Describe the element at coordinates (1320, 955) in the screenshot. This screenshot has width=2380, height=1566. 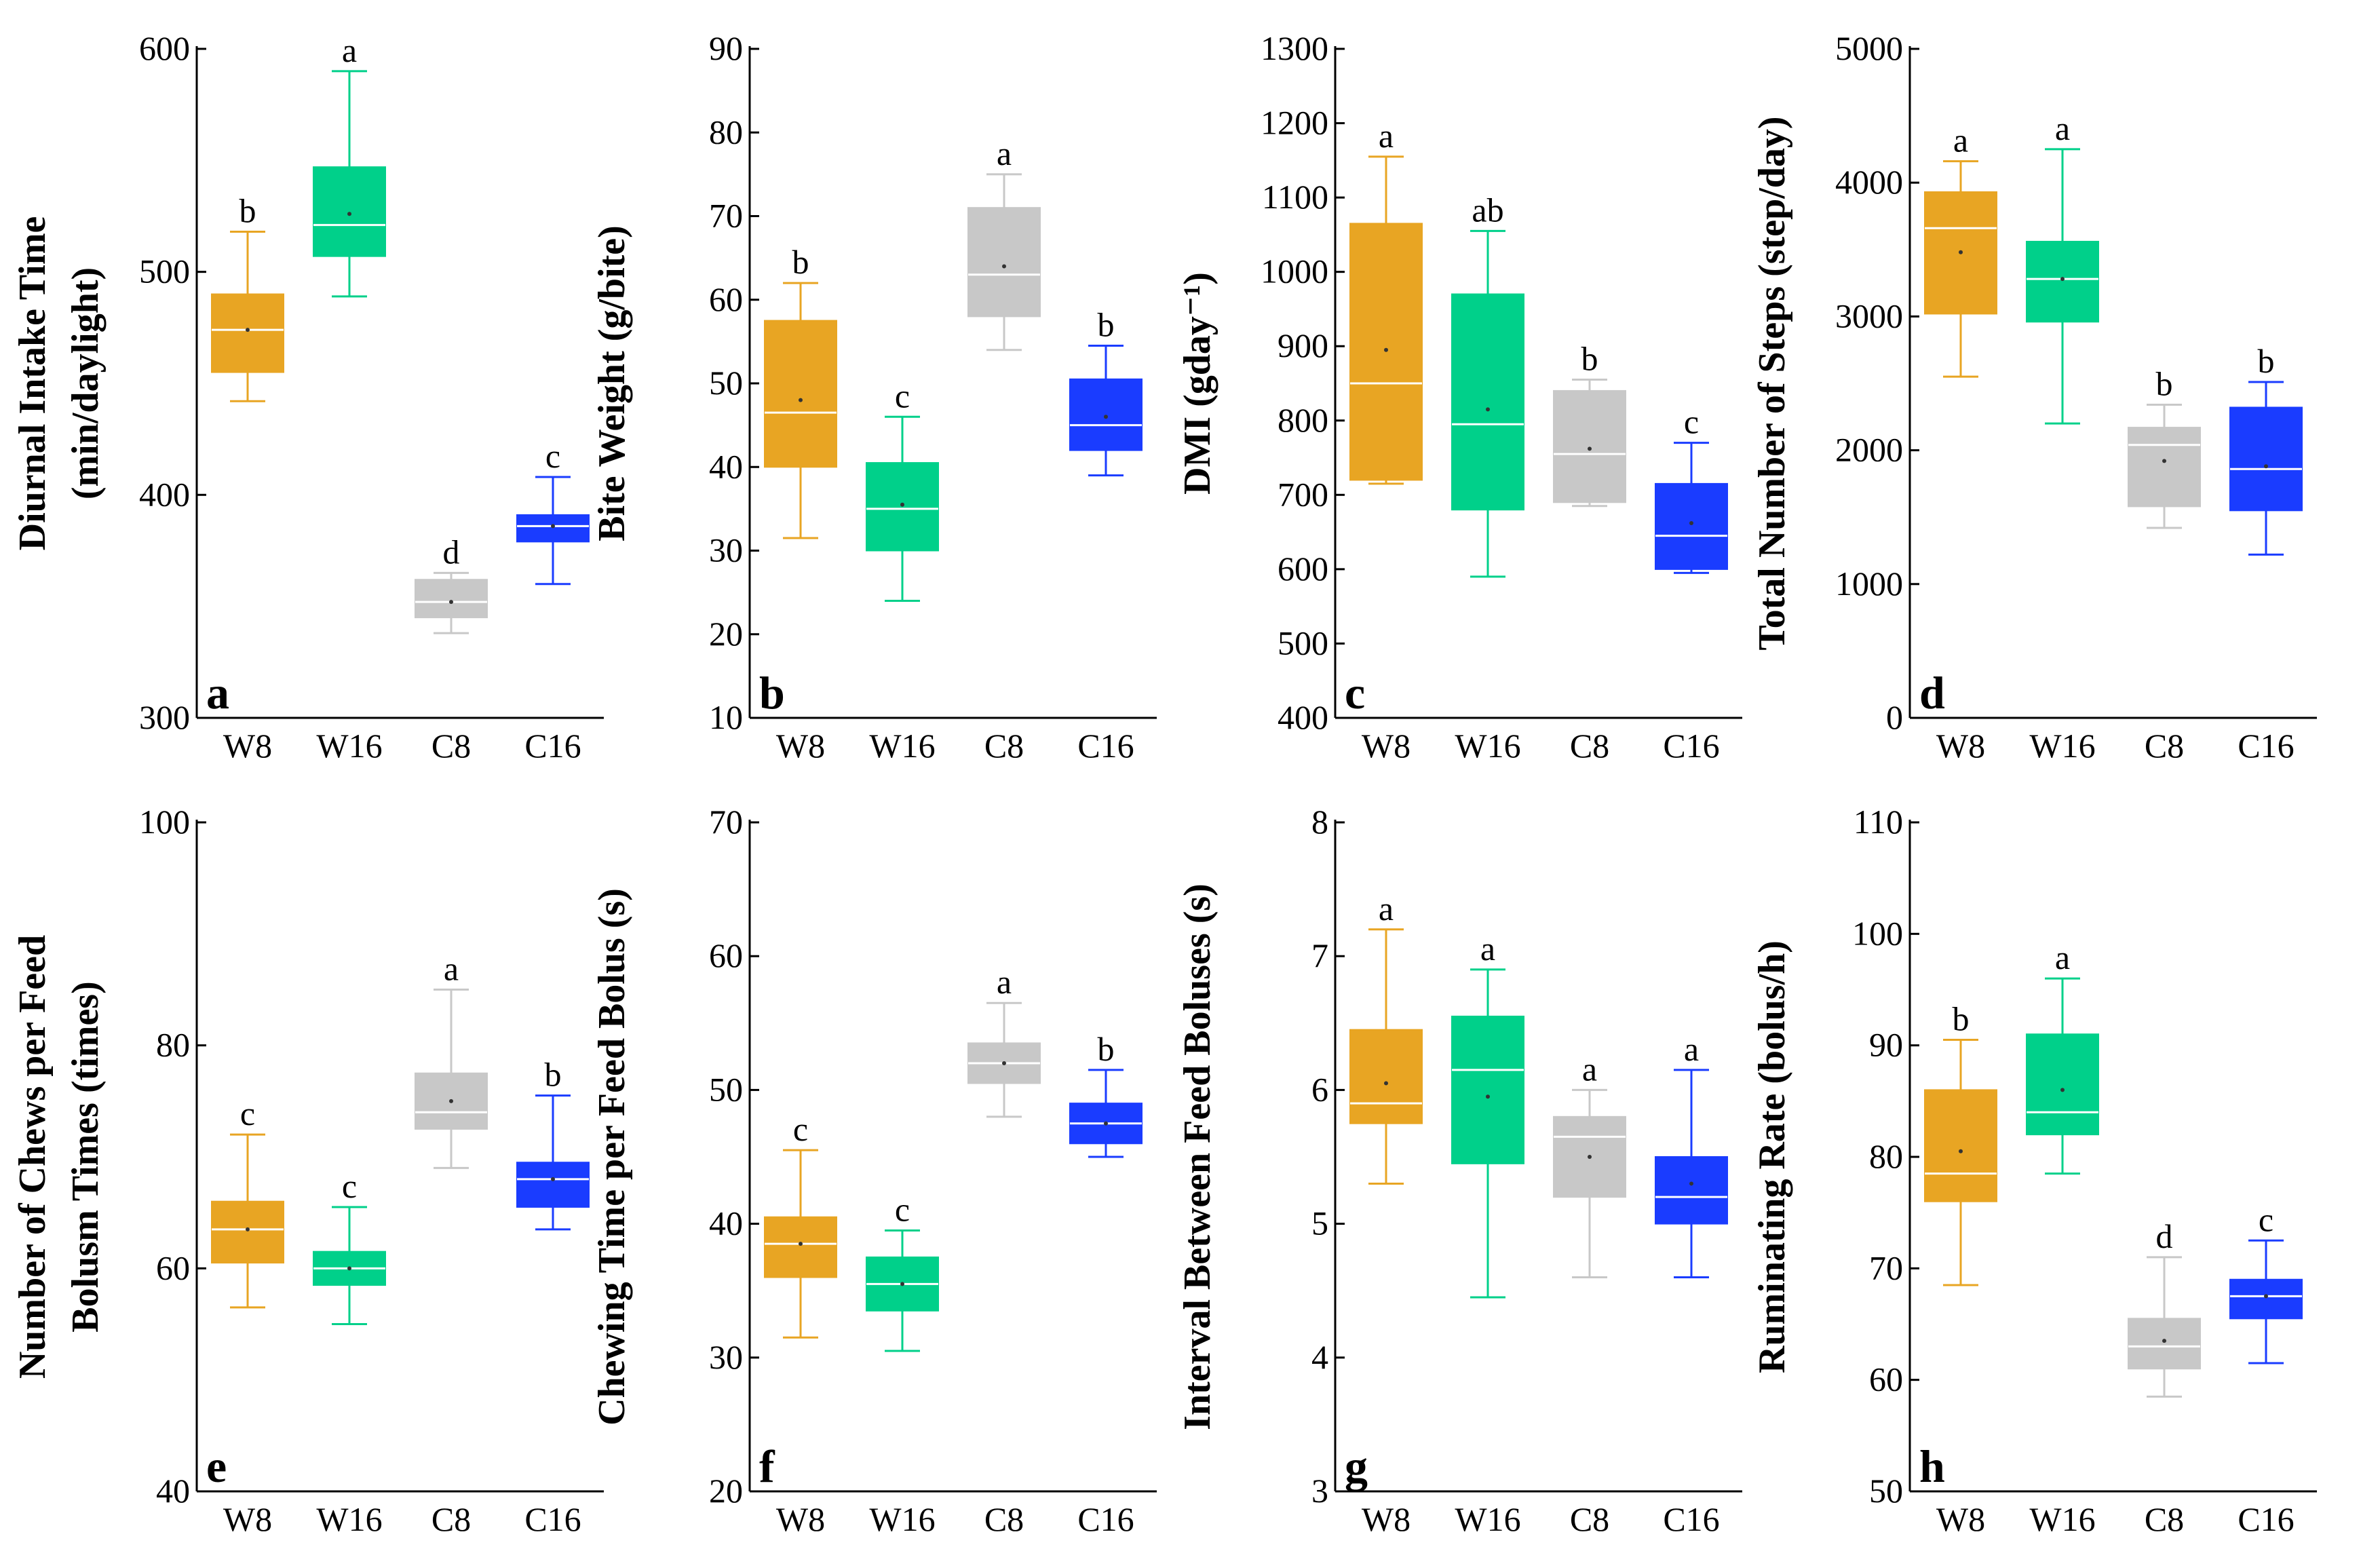
I see `panel-g-y-tick-label: 7` at that location.